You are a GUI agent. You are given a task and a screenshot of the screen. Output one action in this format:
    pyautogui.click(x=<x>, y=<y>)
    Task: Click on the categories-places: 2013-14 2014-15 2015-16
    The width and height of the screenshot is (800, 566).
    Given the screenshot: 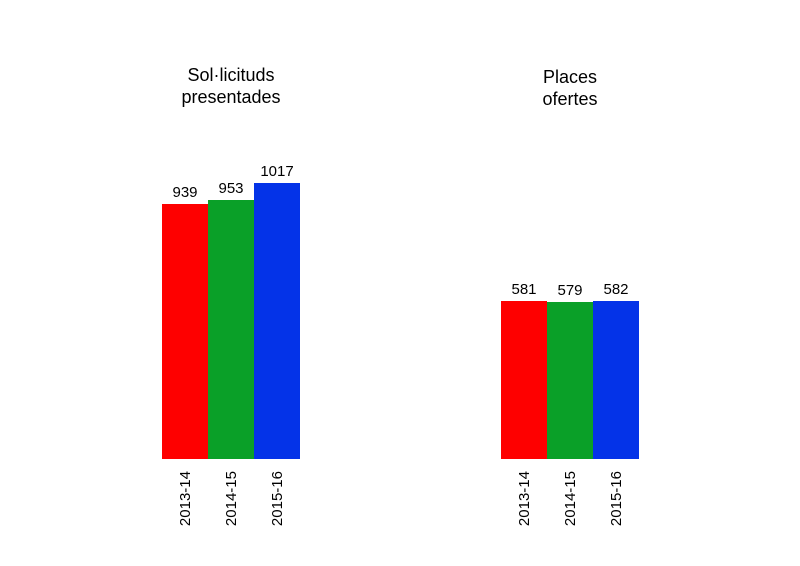 What is the action you would take?
    pyautogui.click(x=570, y=498)
    